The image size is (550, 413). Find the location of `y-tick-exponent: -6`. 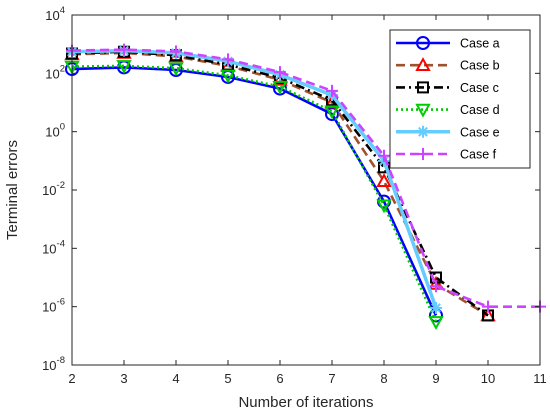

y-tick-exponent: -6 is located at coordinates (61, 302).